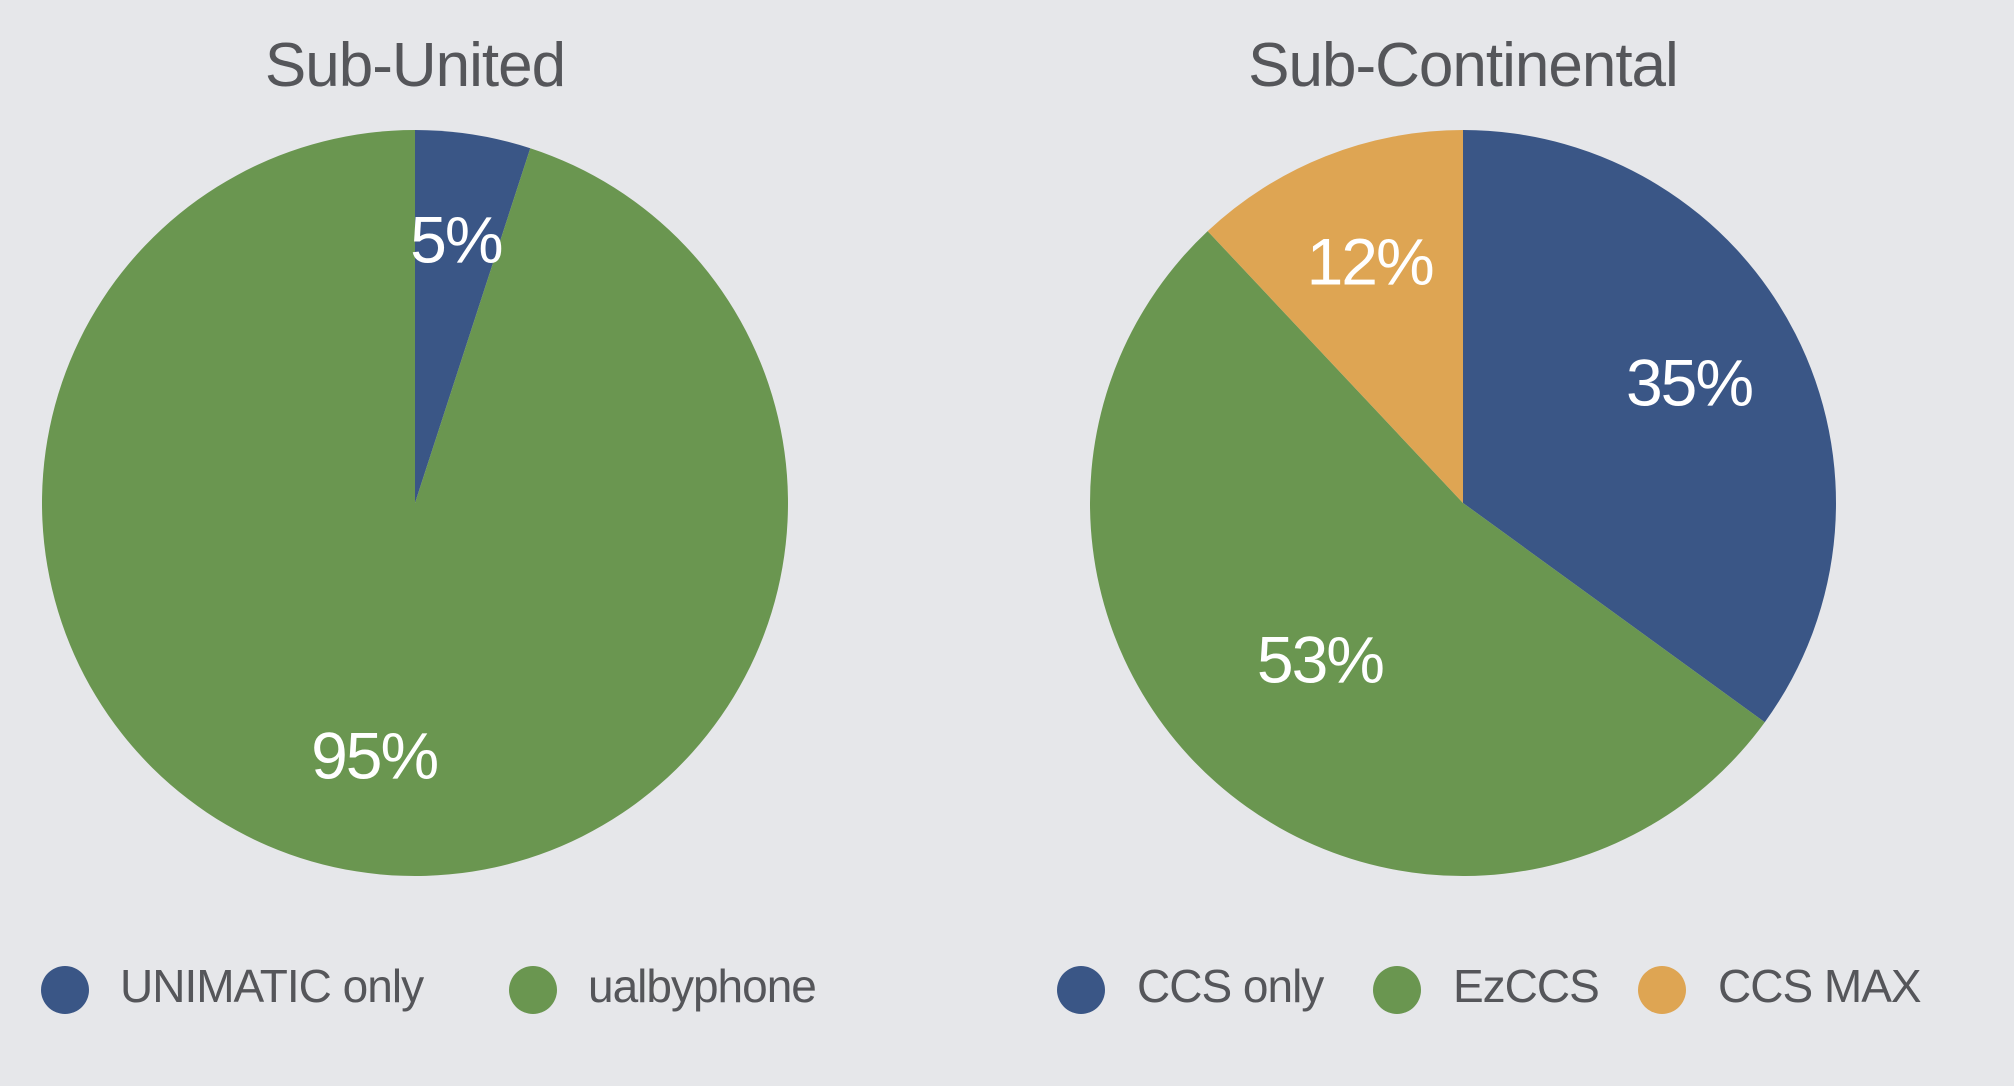  I want to click on legend-item-ccs-max: CCS MAX, so click(1780, 987).